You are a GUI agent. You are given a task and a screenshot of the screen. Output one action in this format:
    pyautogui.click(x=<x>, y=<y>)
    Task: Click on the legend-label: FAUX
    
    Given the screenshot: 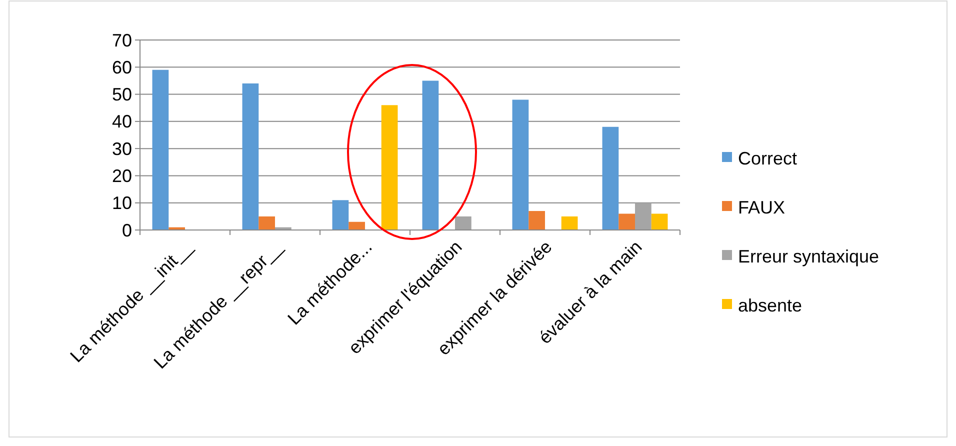 What is the action you would take?
    pyautogui.click(x=762, y=207)
    